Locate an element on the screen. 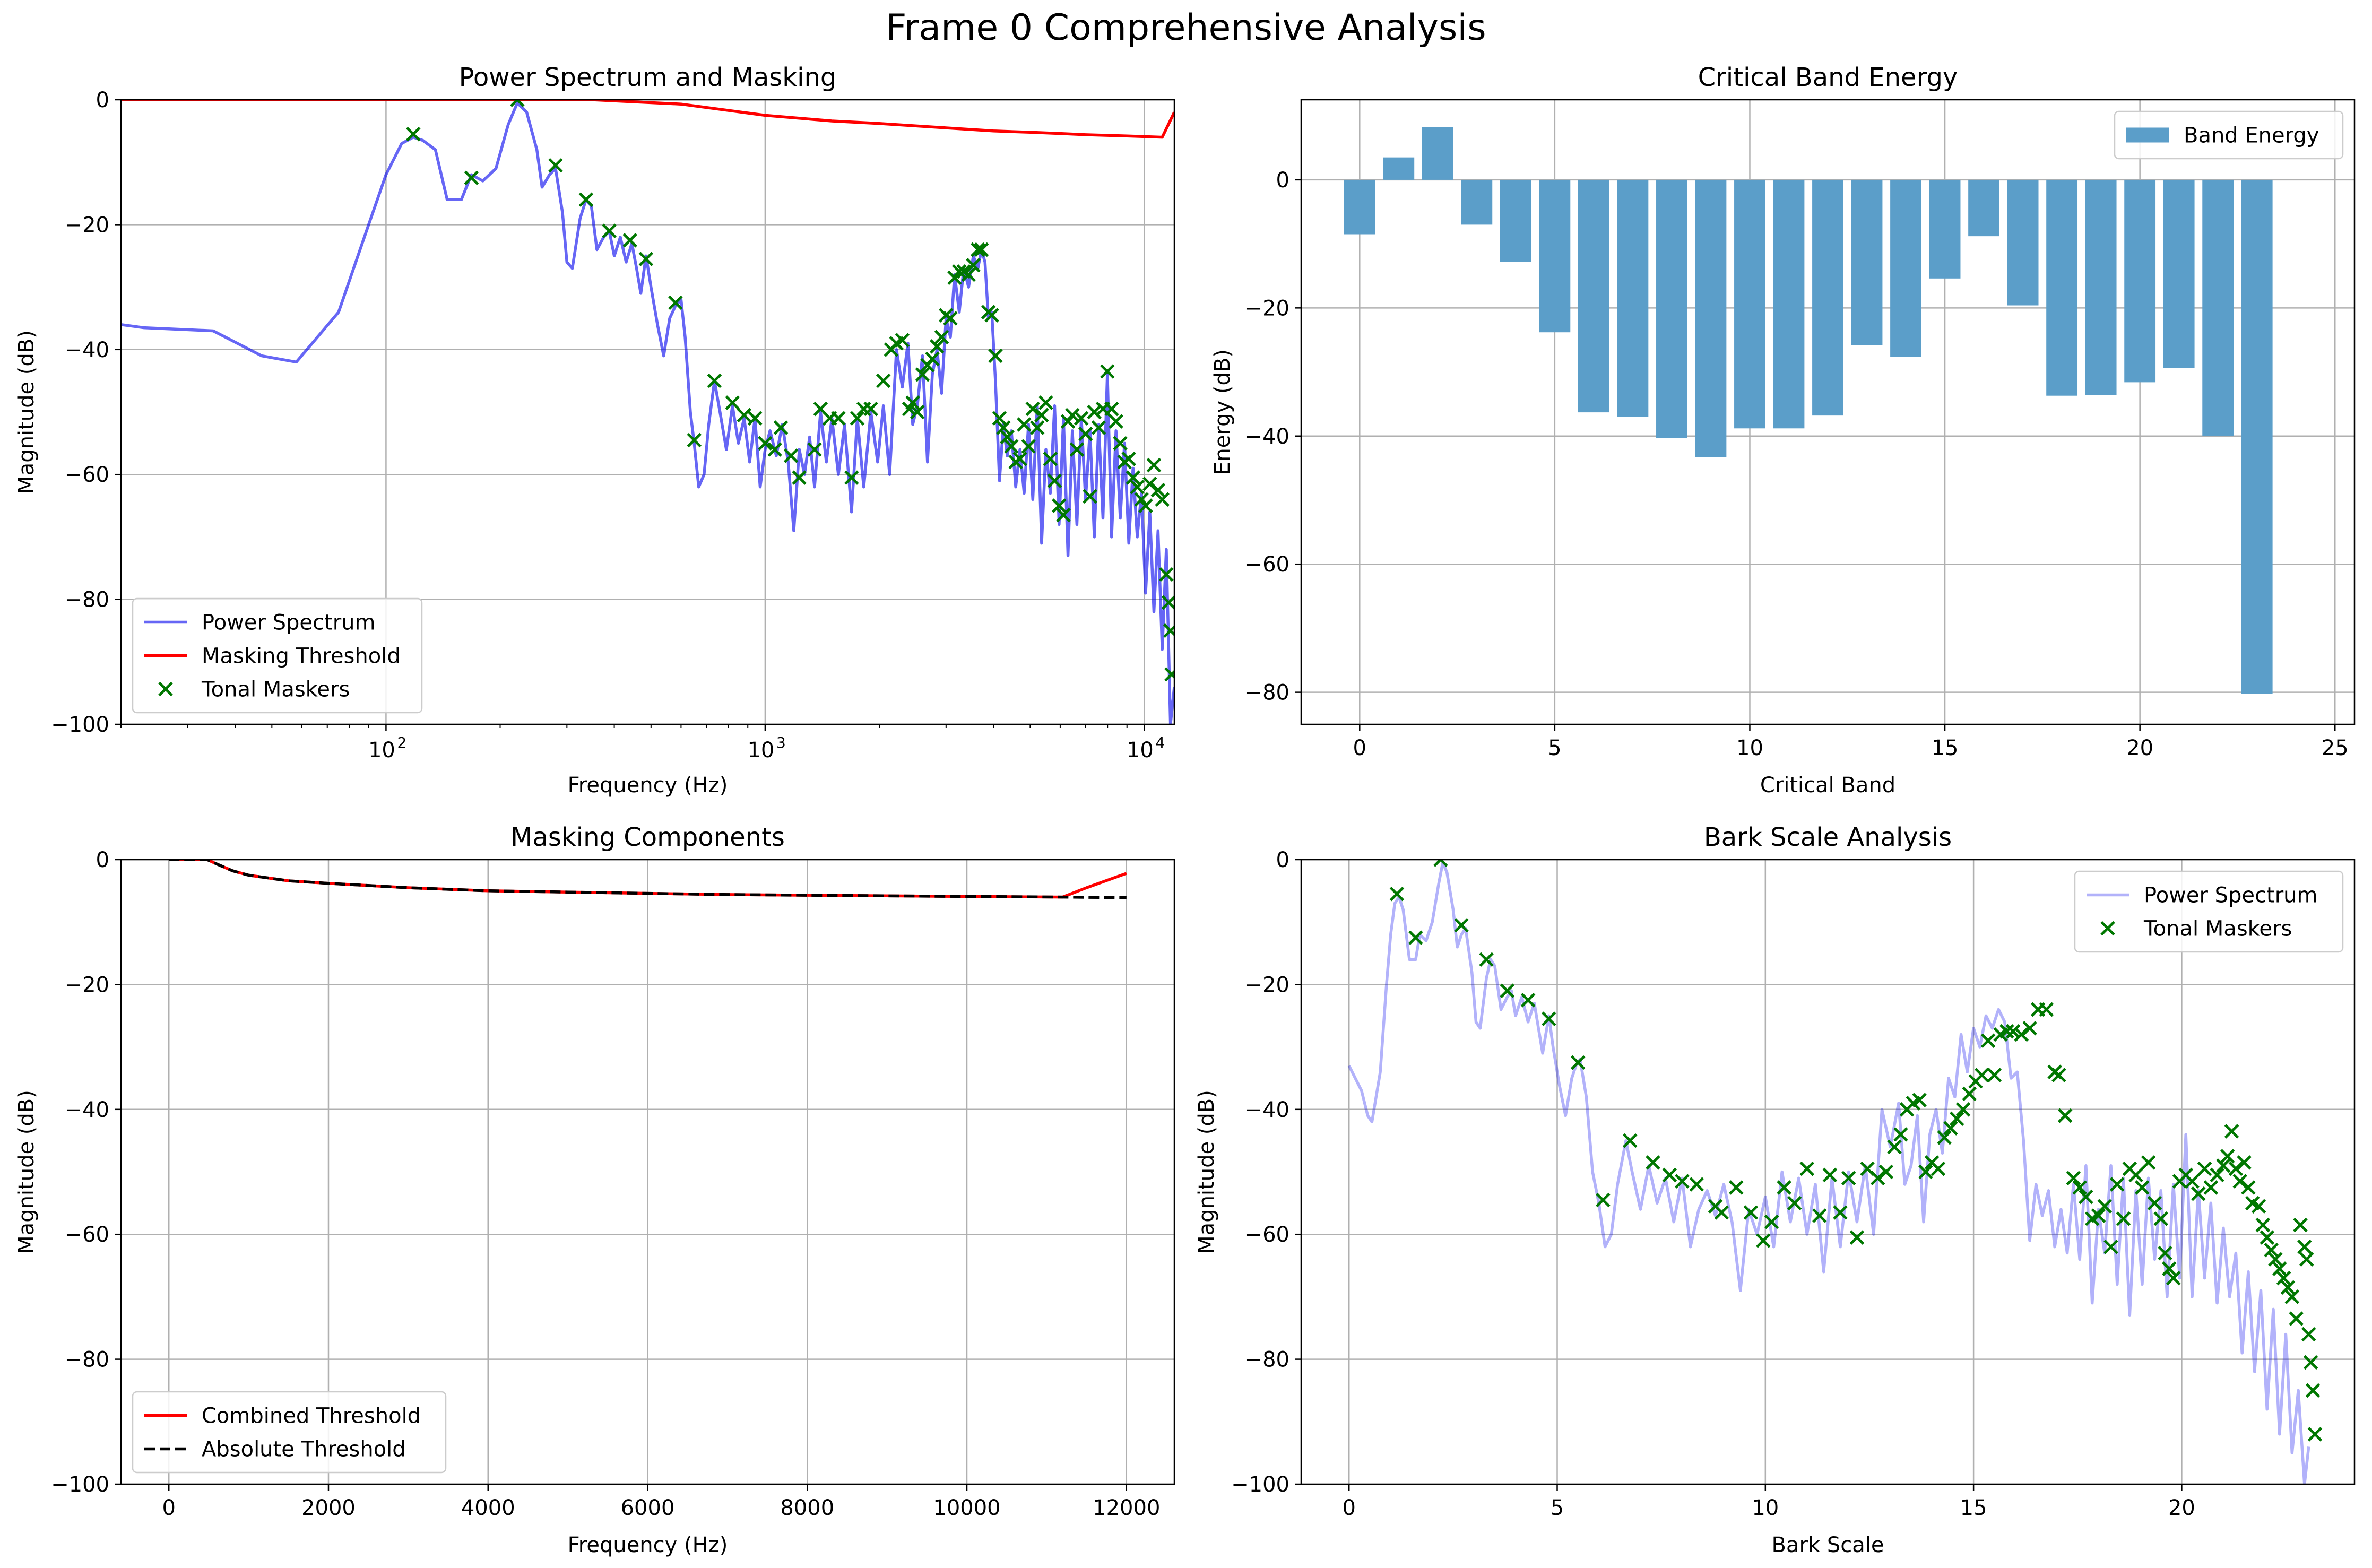 This screenshot has width=2372, height=1568. panel-title: Masking Components is located at coordinates (647, 837).